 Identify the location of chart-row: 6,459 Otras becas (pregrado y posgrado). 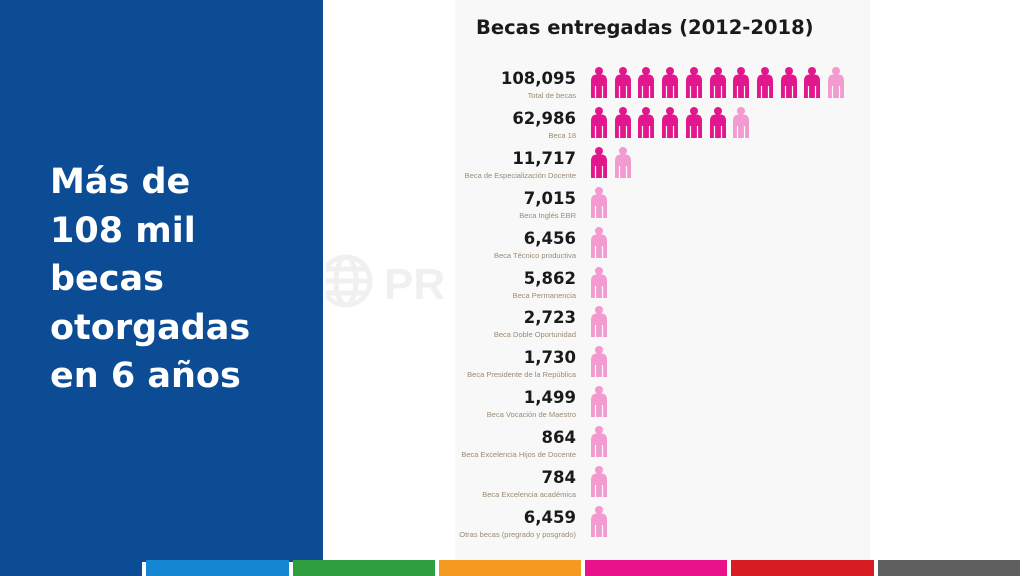
(662, 525).